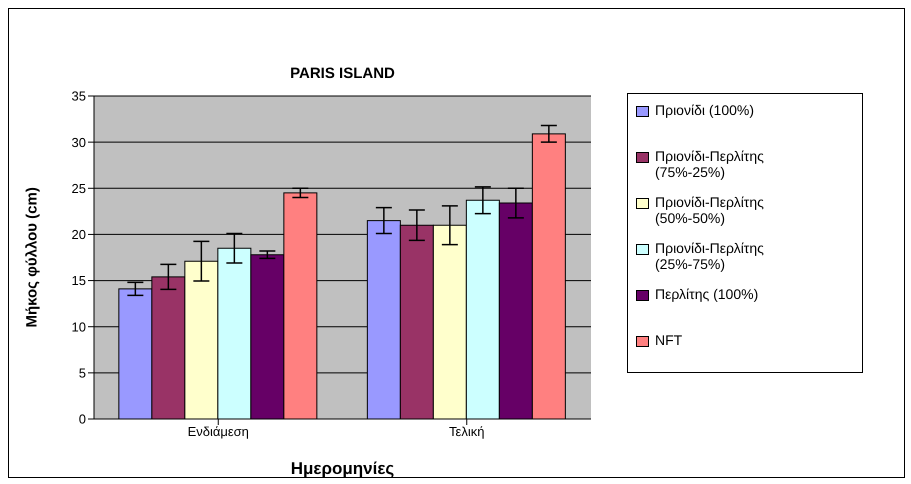 This screenshot has height=484, width=911. Describe the element at coordinates (710, 256) in the screenshot. I see `legend-label: Πριονίδι-Περλίτης (25%-75%)` at that location.